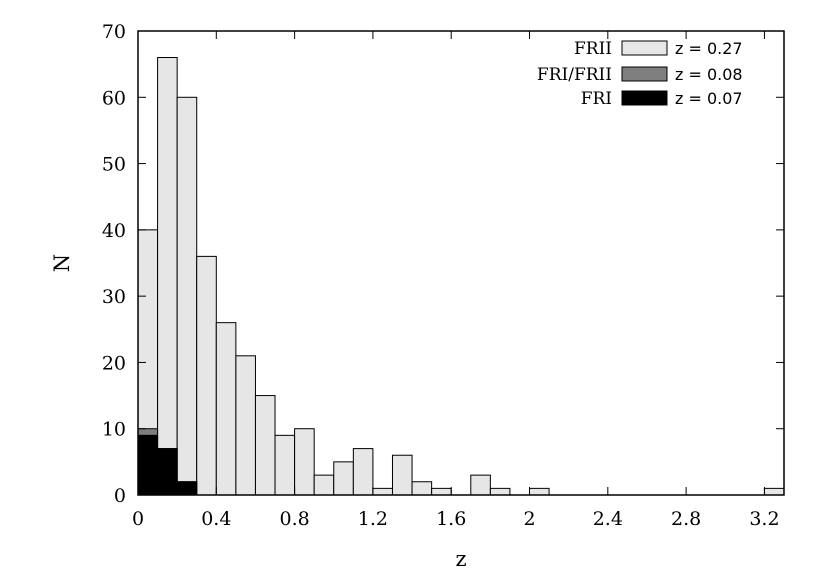 The image size is (822, 576). What do you see at coordinates (114, 430) in the screenshot?
I see `y-tick-label: 10` at bounding box center [114, 430].